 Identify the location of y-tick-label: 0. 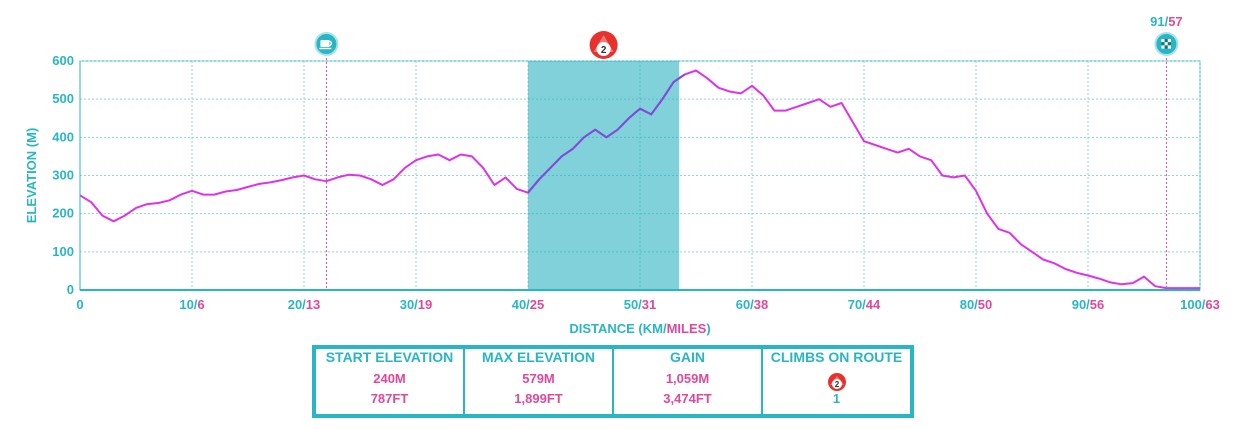
(70, 289).